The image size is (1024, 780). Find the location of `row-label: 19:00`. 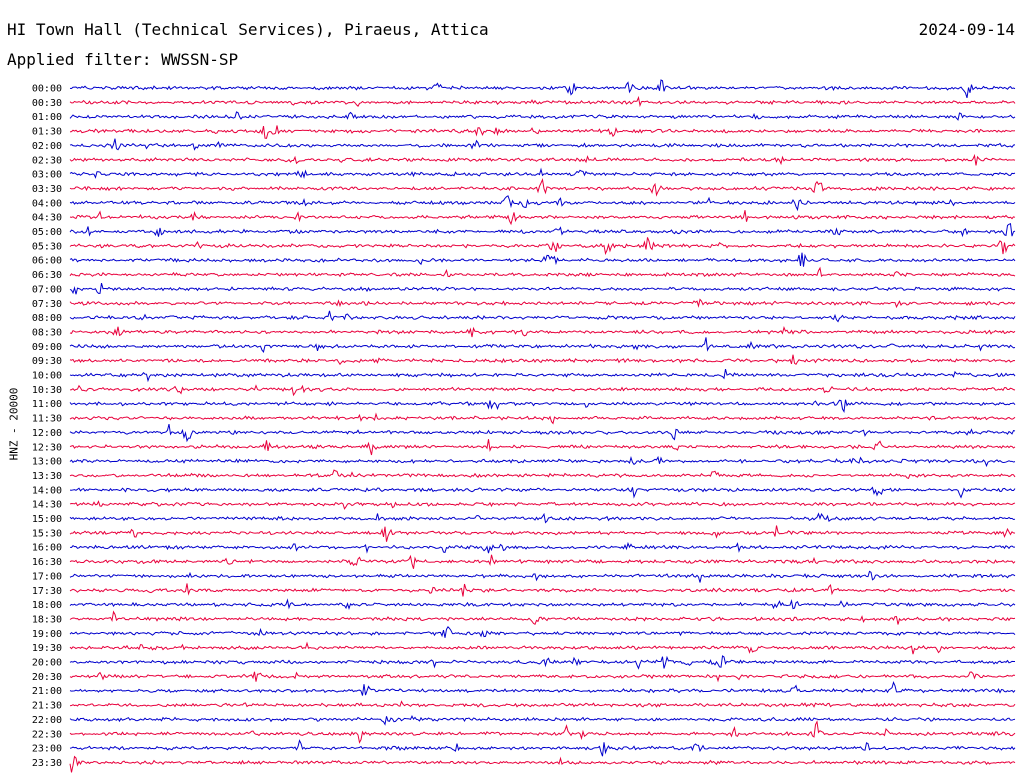

row-label: 19:00 is located at coordinates (47, 634).